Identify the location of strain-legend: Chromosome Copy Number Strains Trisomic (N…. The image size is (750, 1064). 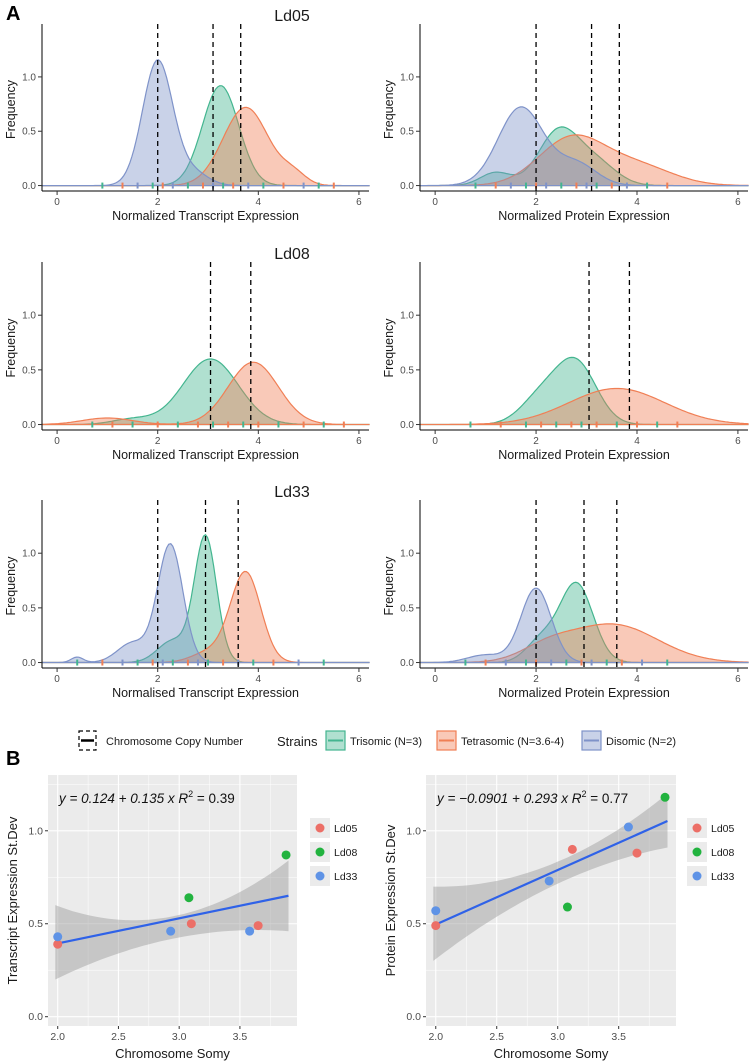
(377, 740).